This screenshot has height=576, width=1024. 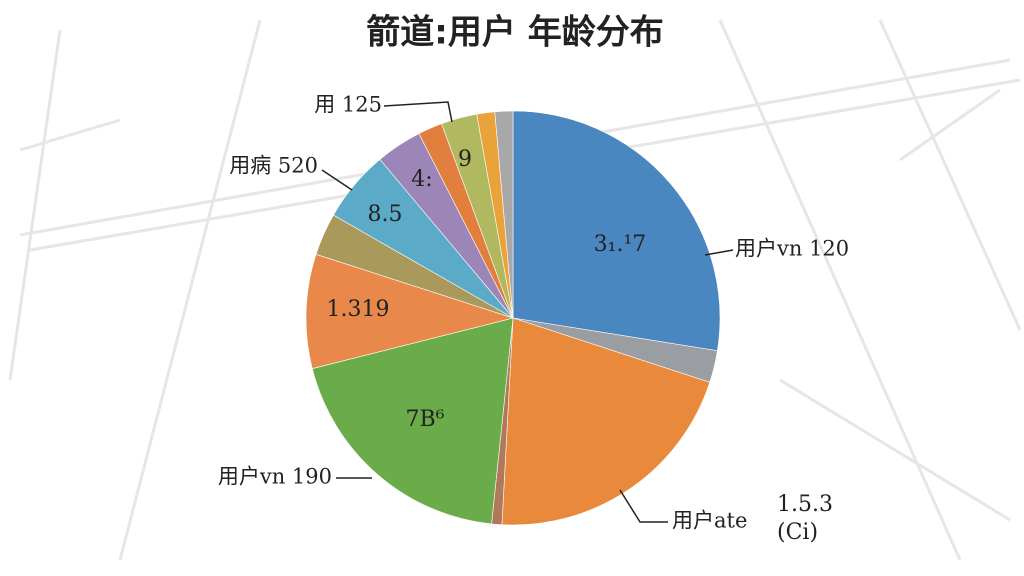 What do you see at coordinates (273, 166) in the screenshot?
I see `slice-label: 用病 520` at bounding box center [273, 166].